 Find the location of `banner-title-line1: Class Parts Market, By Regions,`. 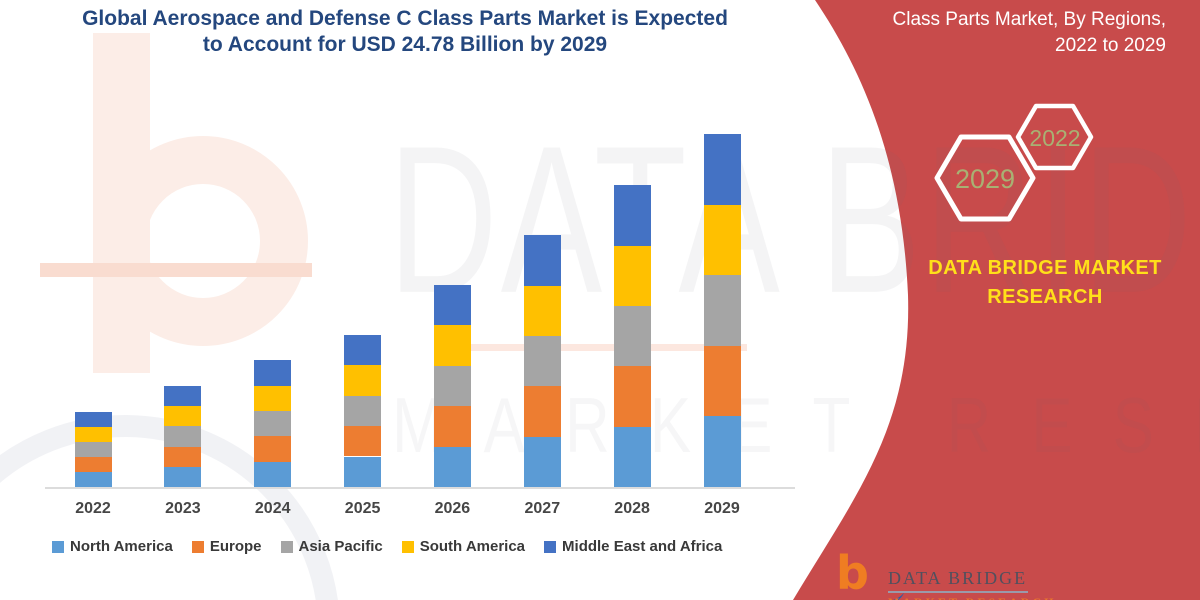

banner-title-line1: Class Parts Market, By Regions, is located at coordinates (1029, 19).